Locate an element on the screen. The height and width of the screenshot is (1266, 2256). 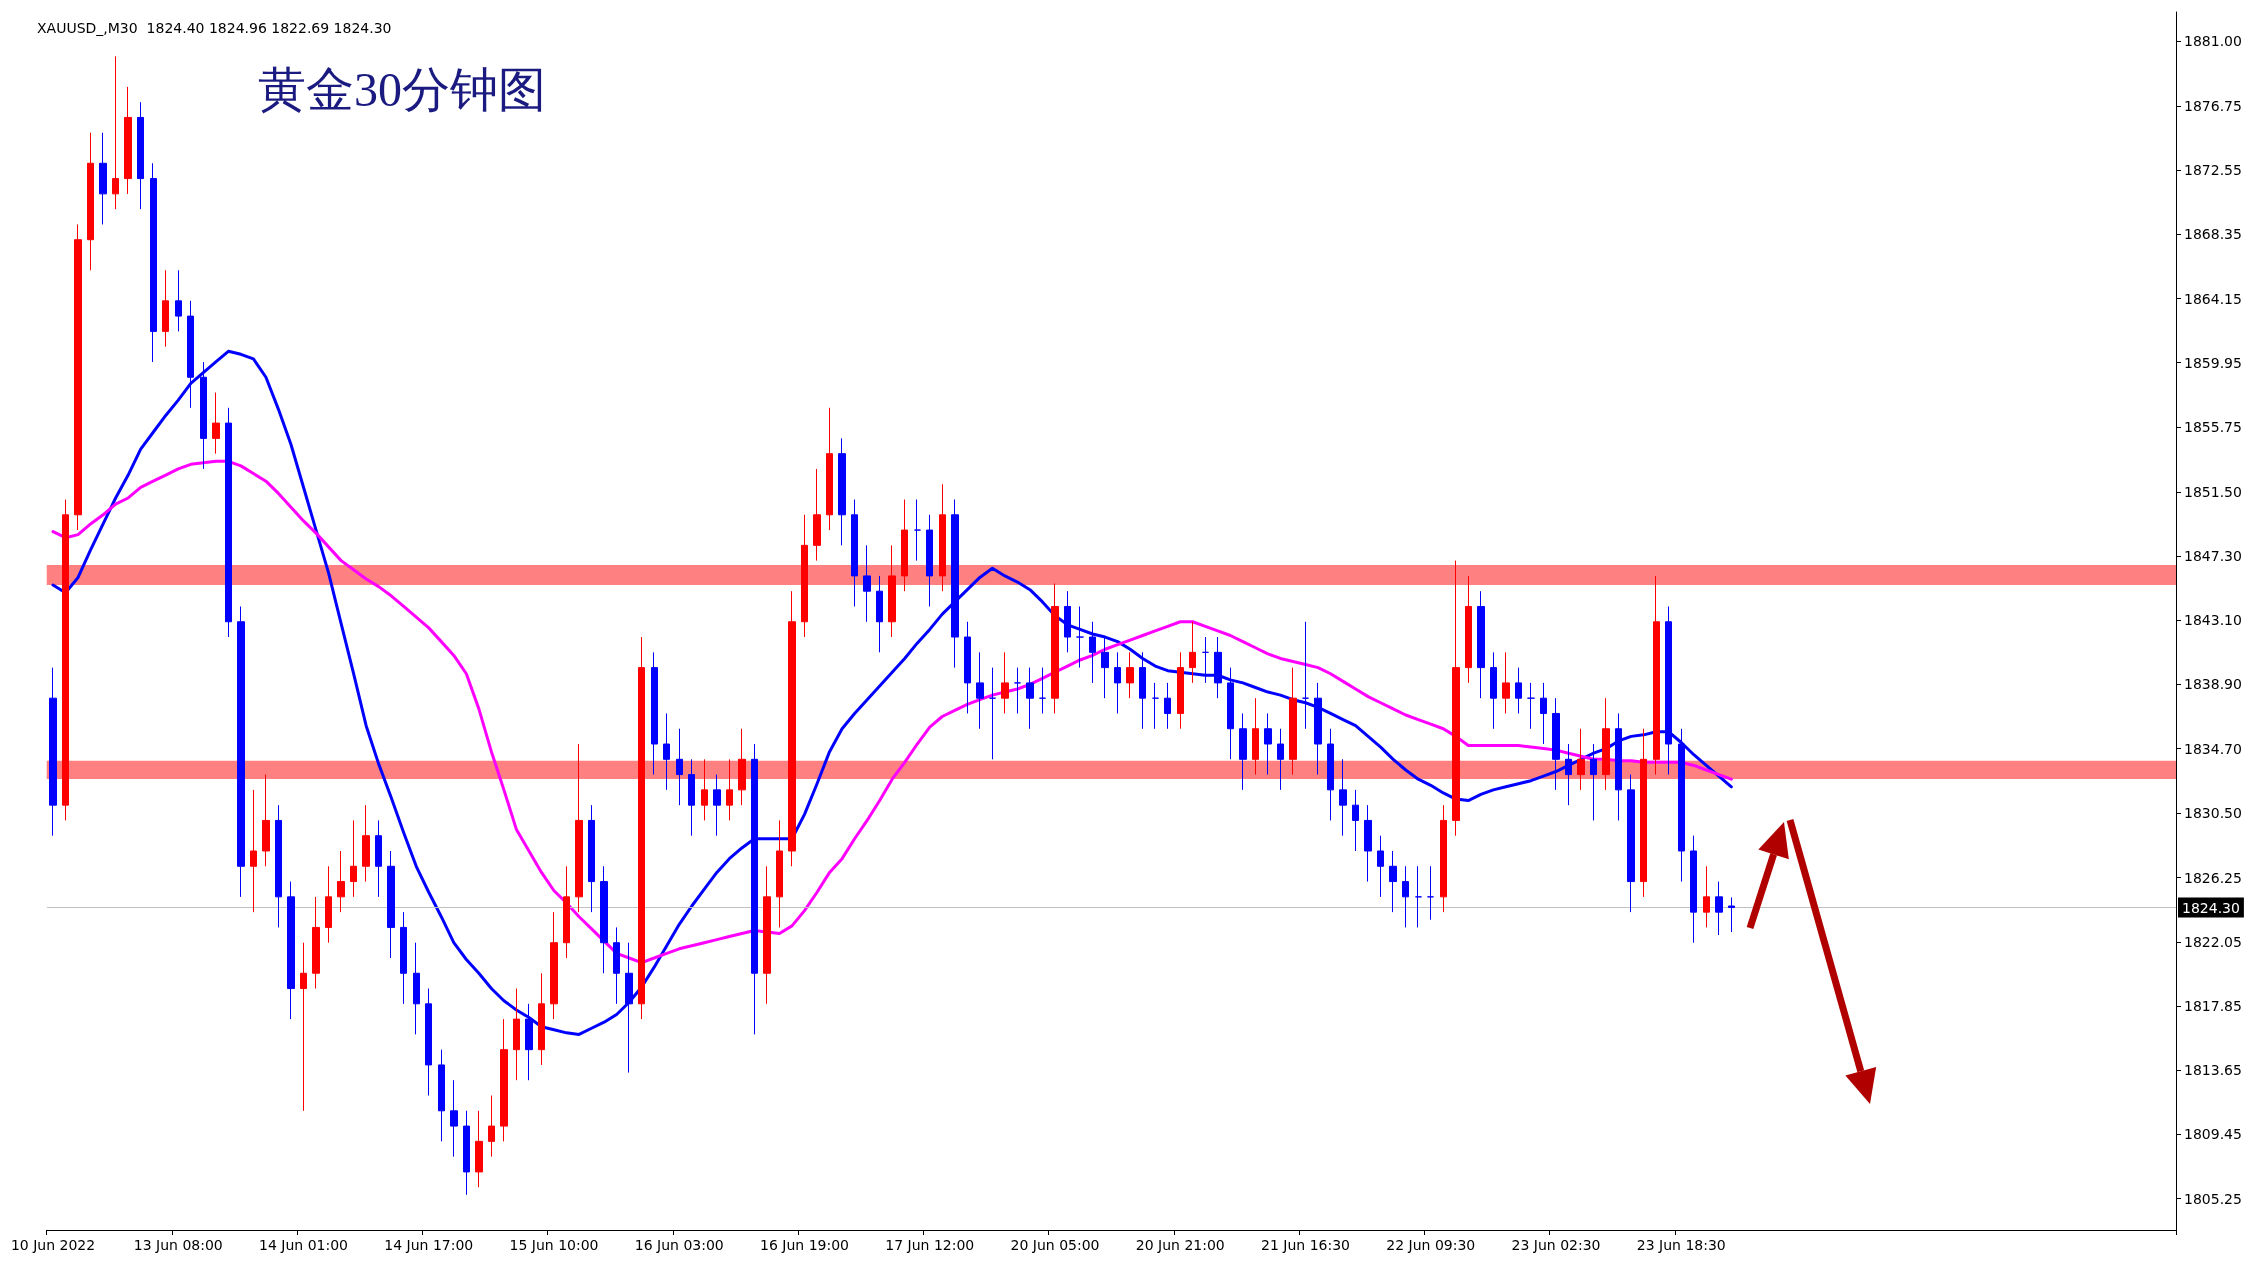
y-tick-label: 1872.55 is located at coordinates (2213, 170).